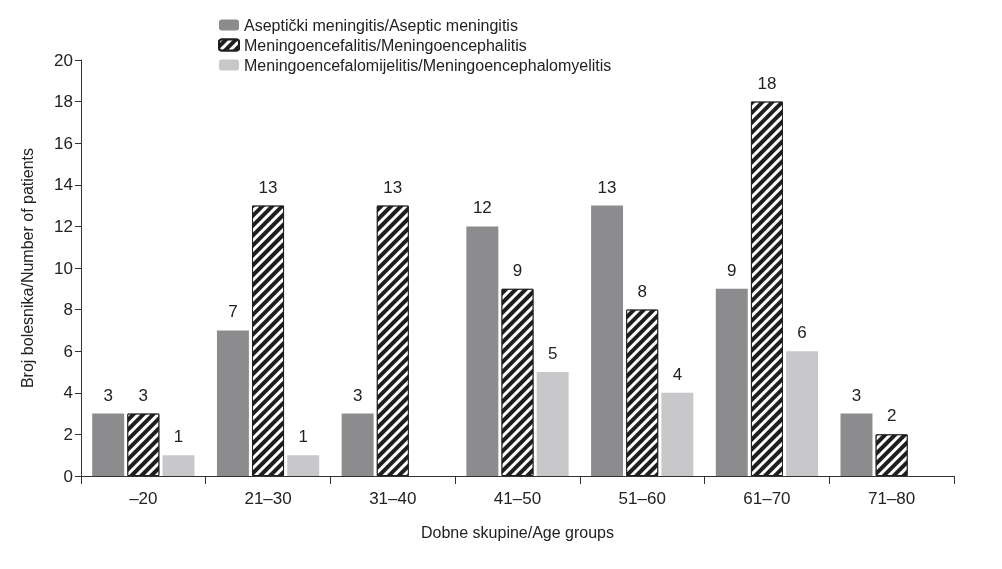 The height and width of the screenshot is (569, 1002). I want to click on y-tick-label: 16, so click(63, 143).